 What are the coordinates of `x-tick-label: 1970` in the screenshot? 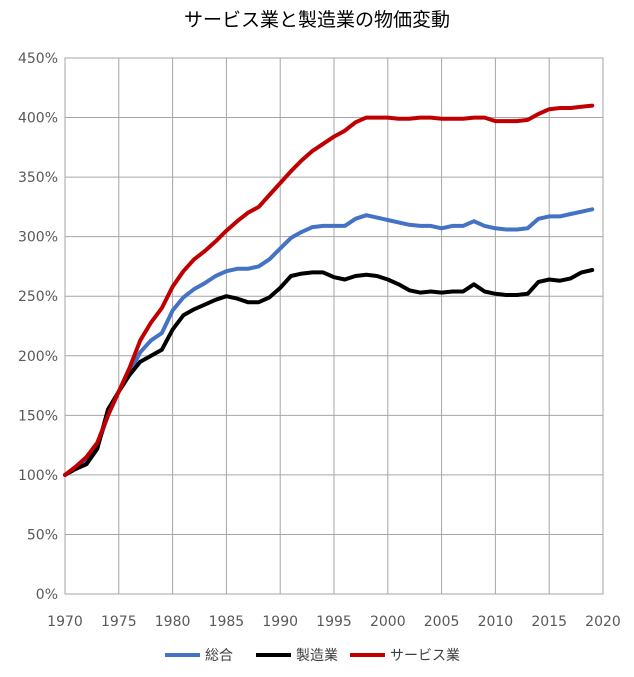 It's located at (65, 622).